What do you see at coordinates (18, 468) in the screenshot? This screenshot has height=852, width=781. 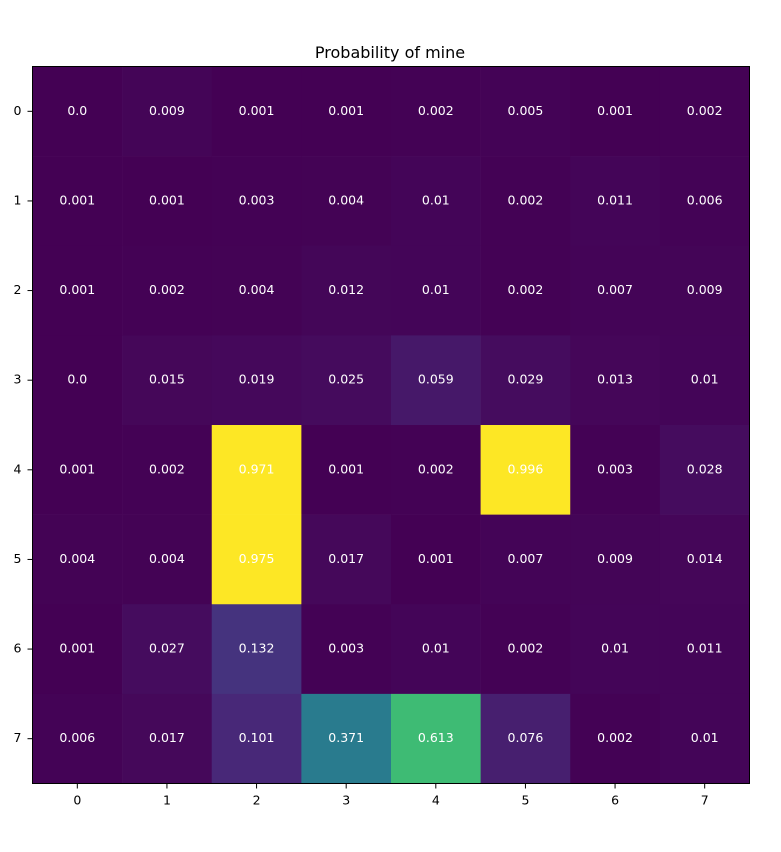 I see `y-tick-label: 4` at bounding box center [18, 468].